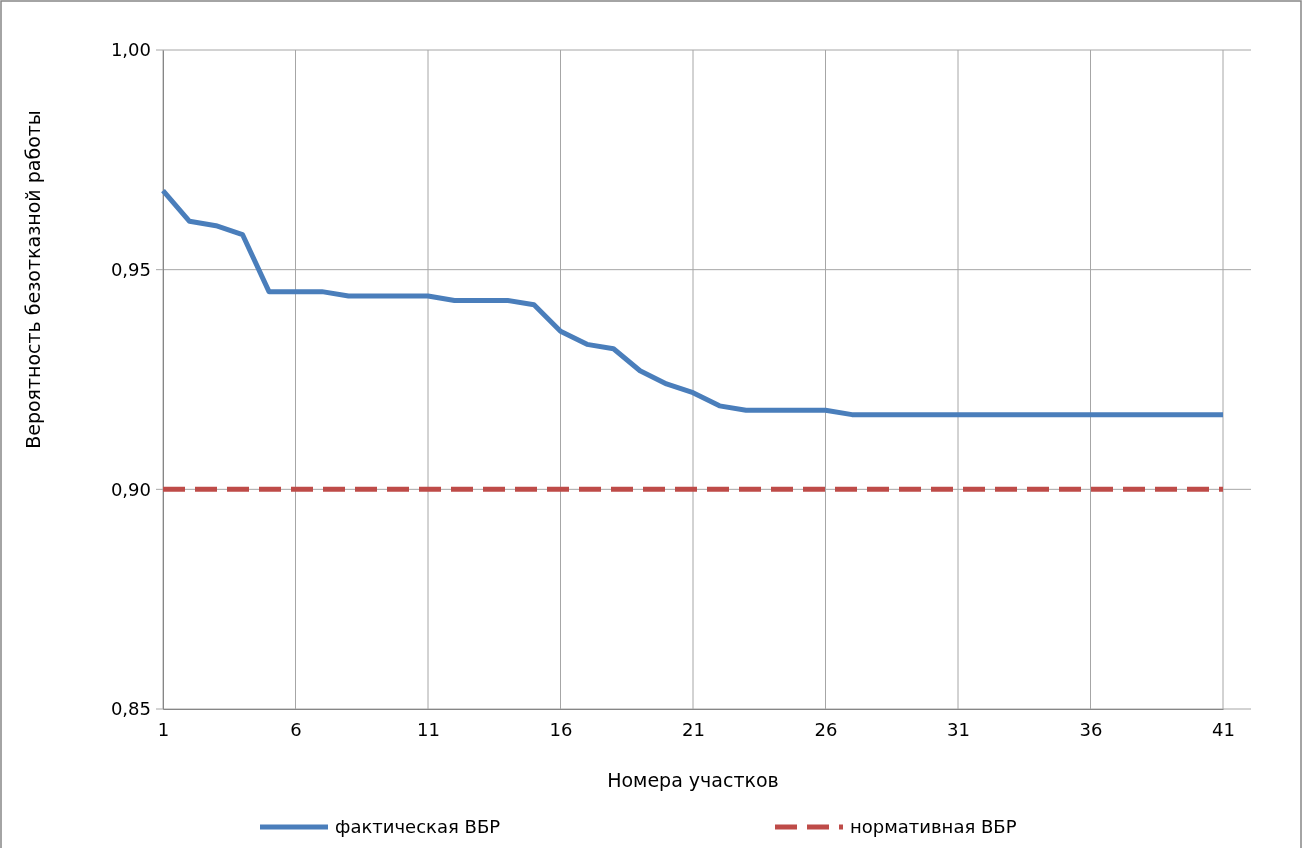 The image size is (1302, 848). I want to click on x-tick-label: 6, so click(296, 729).